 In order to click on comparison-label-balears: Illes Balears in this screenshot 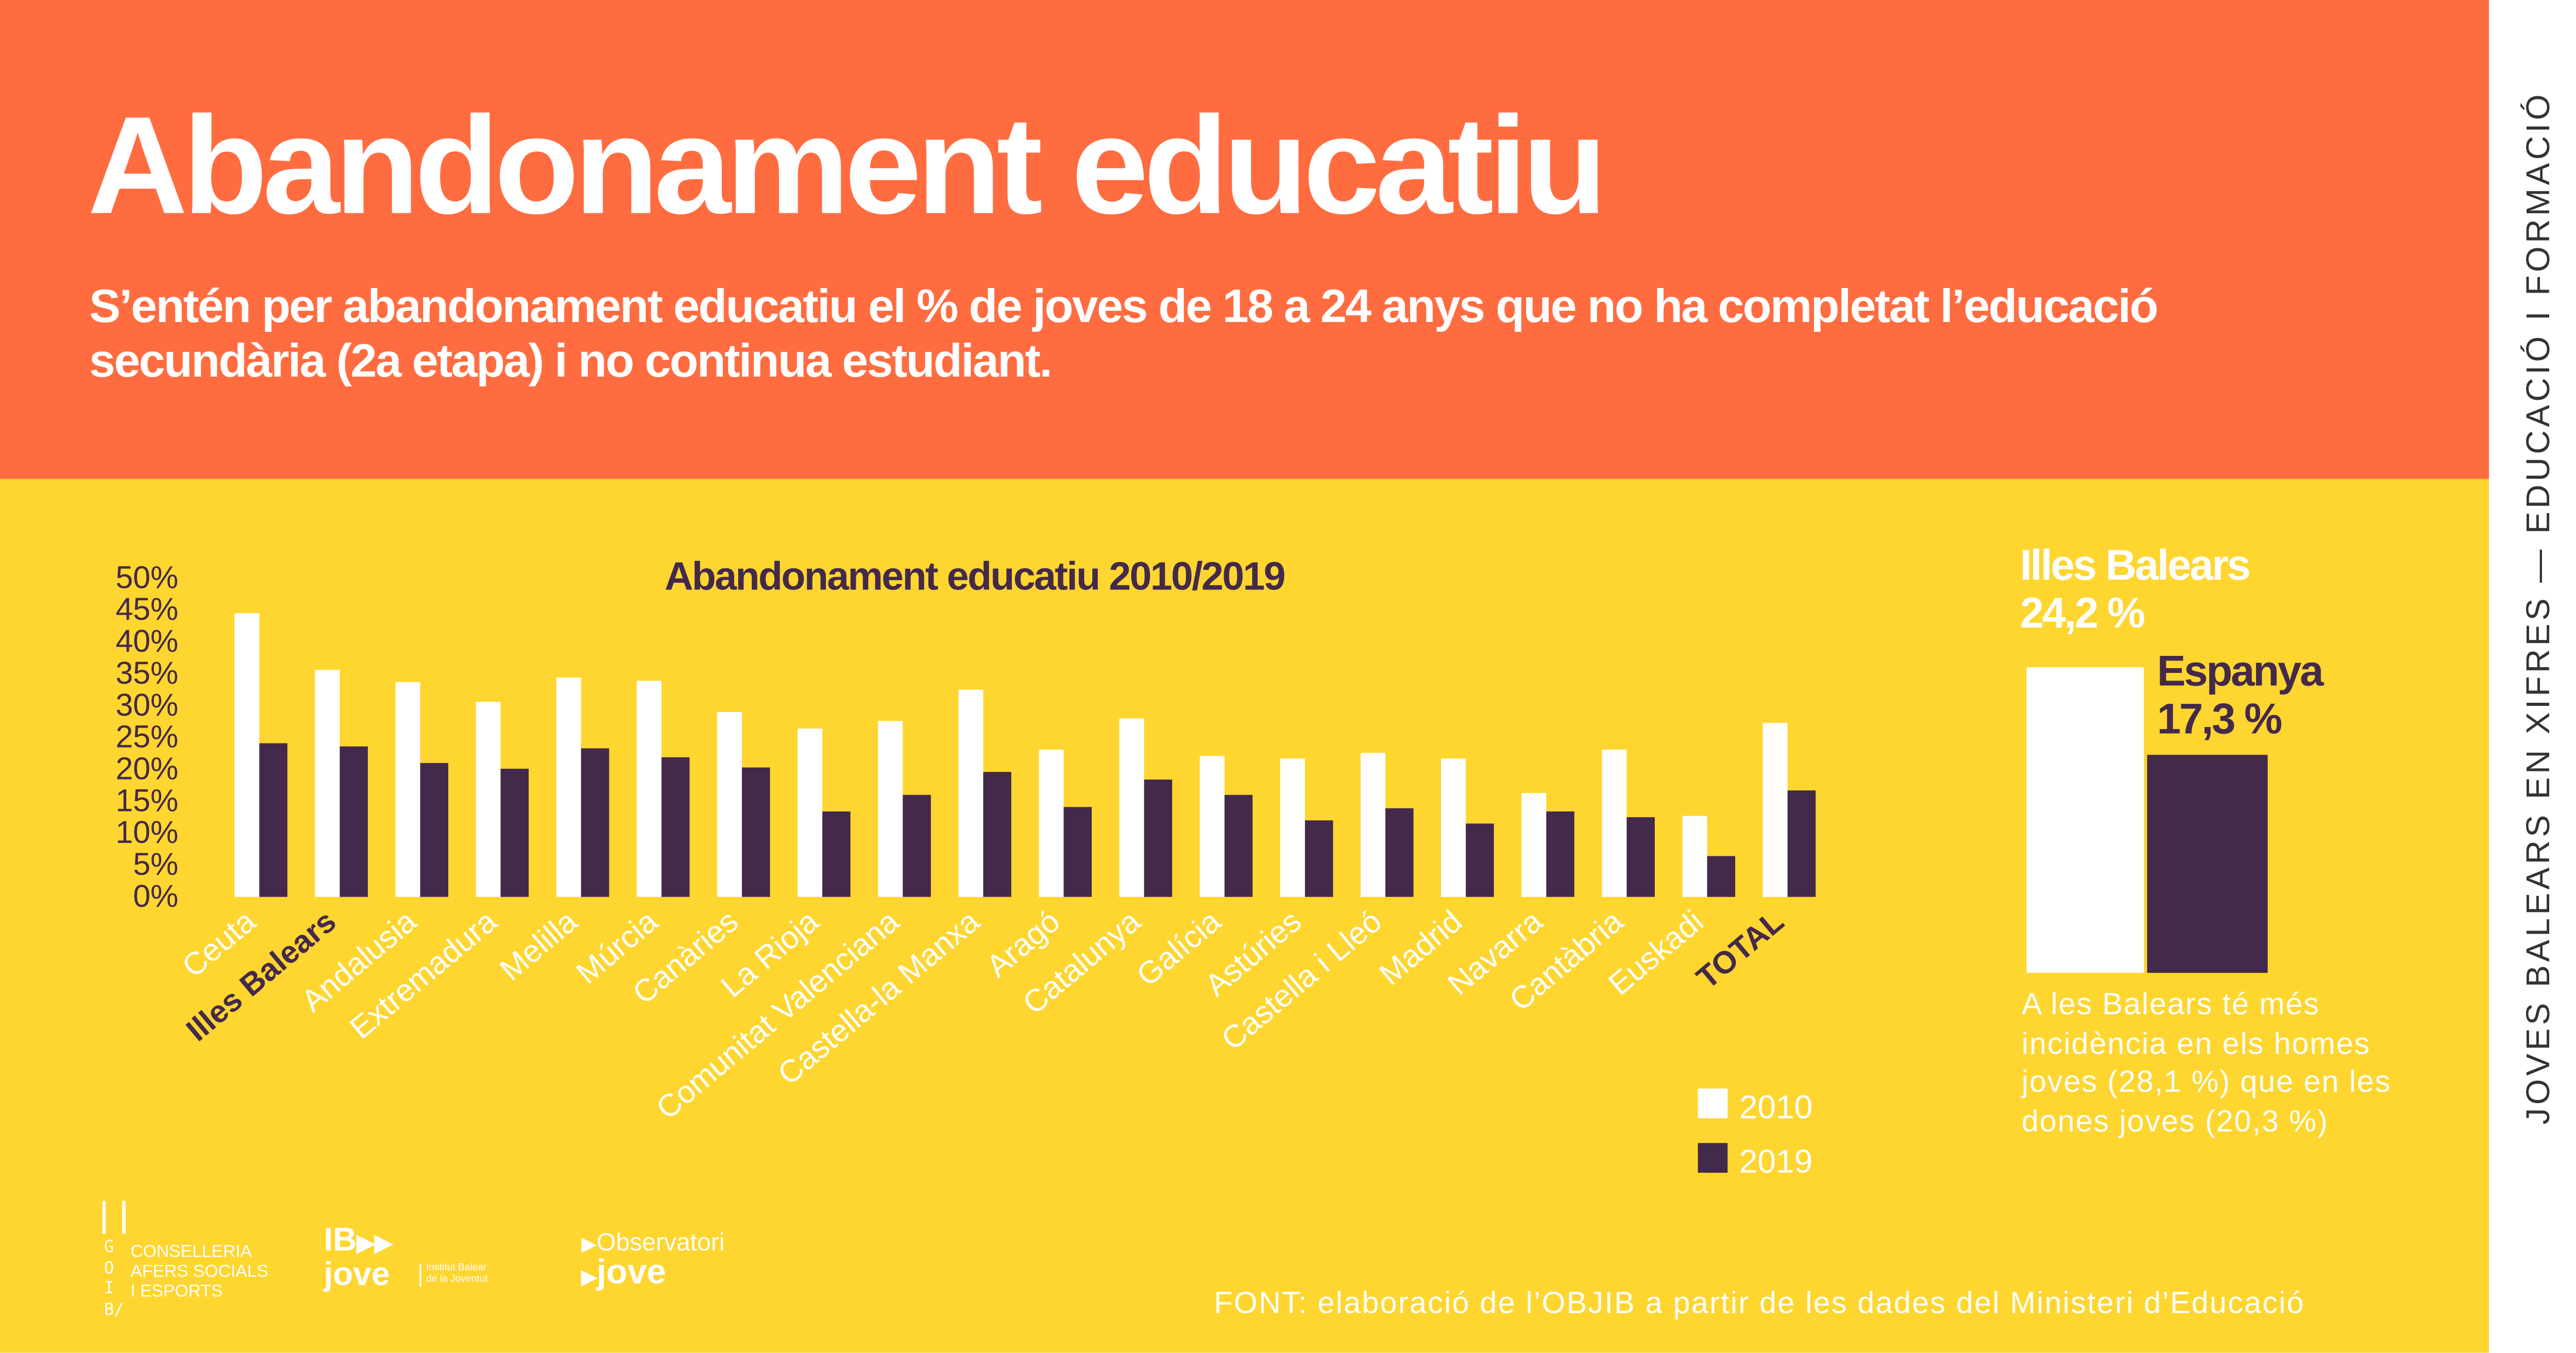, I will do `click(2135, 565)`.